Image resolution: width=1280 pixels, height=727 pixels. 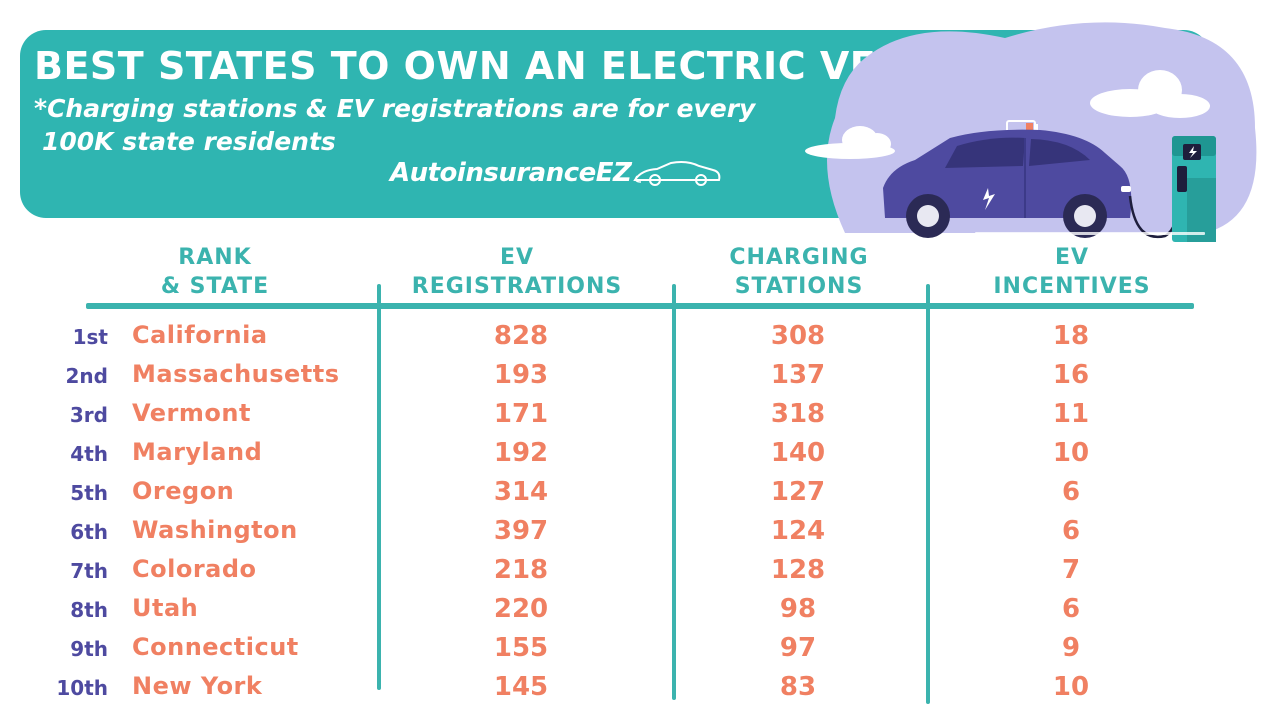 I want to click on ev-registrations-value: 193, so click(x=521, y=375).